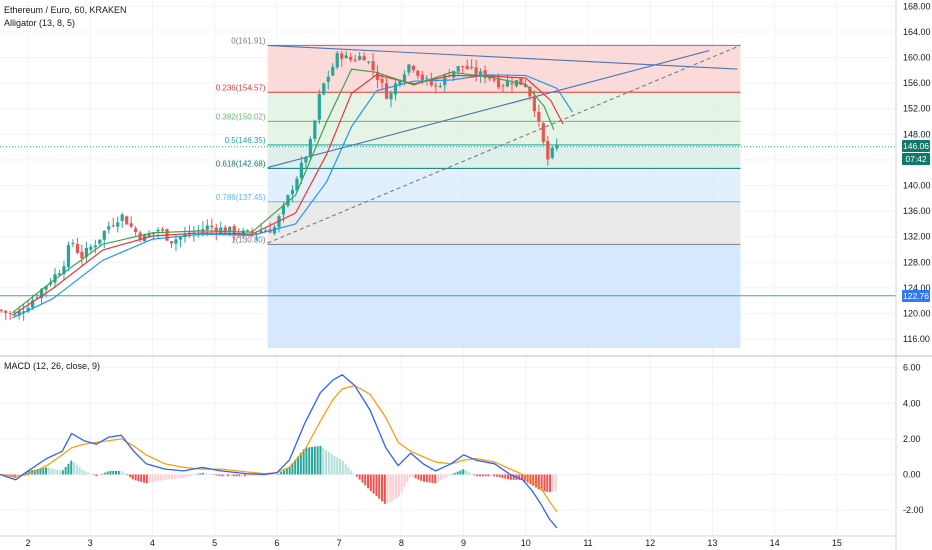 This screenshot has height=550, width=932. Describe the element at coordinates (712, 543) in the screenshot. I see `time-axis-tick: 13` at that location.